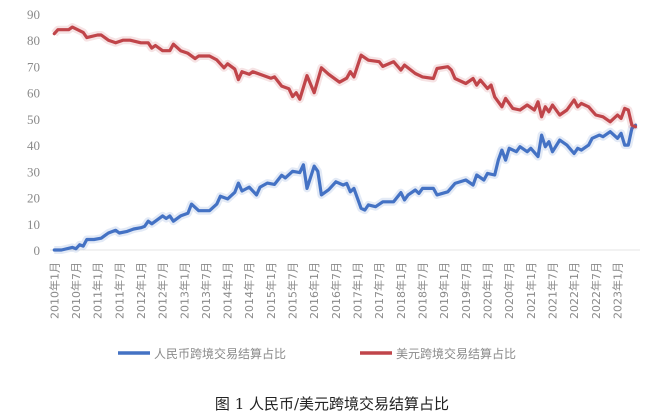  Describe the element at coordinates (220, 353) in the screenshot. I see `legend-label-rmb: 人民币跨境交易结算占比` at that location.